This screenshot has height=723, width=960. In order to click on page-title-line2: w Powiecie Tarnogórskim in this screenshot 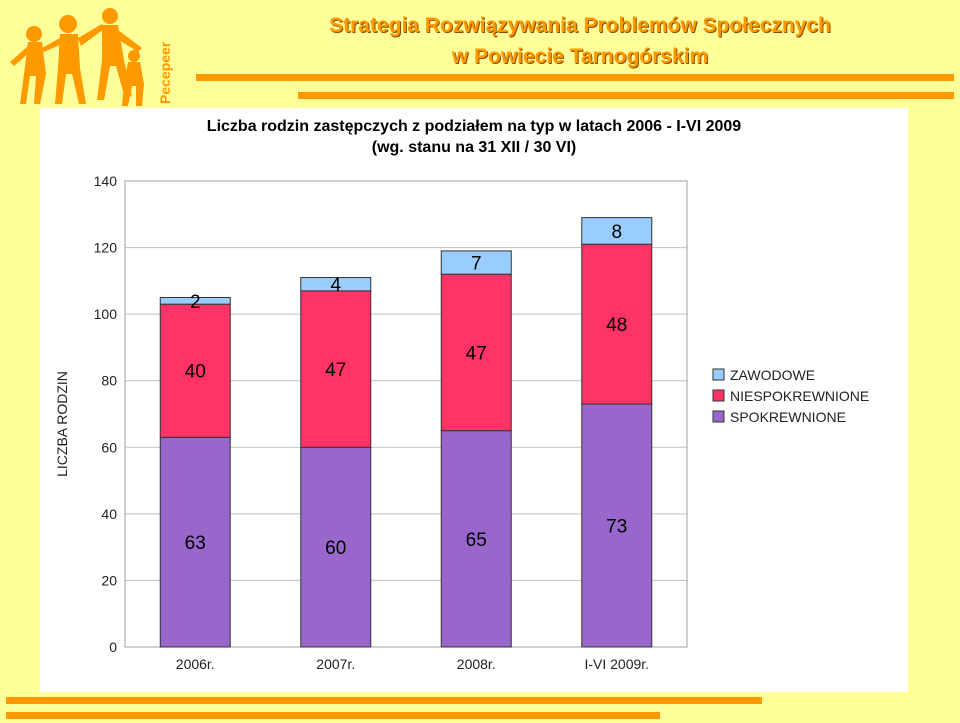, I will do `click(580, 56)`.